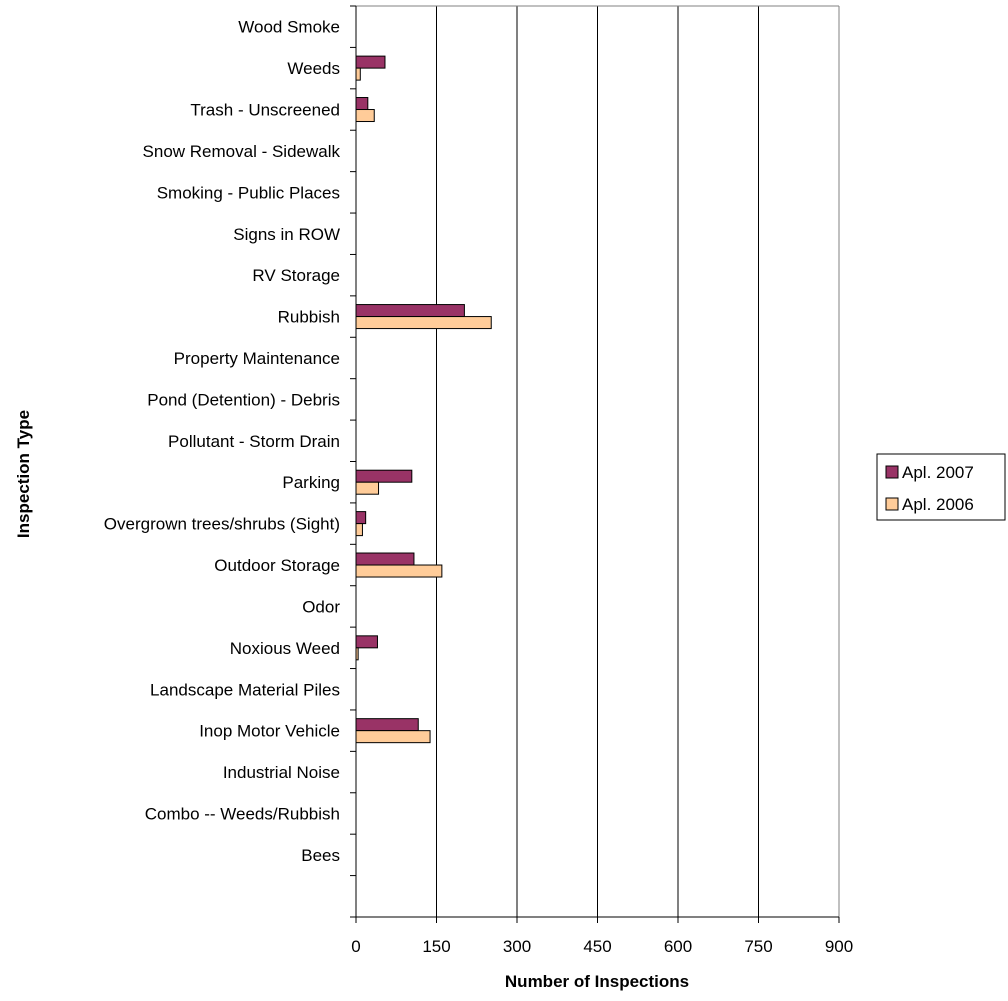  Describe the element at coordinates (320, 855) in the screenshot. I see `category-label: Bees` at that location.